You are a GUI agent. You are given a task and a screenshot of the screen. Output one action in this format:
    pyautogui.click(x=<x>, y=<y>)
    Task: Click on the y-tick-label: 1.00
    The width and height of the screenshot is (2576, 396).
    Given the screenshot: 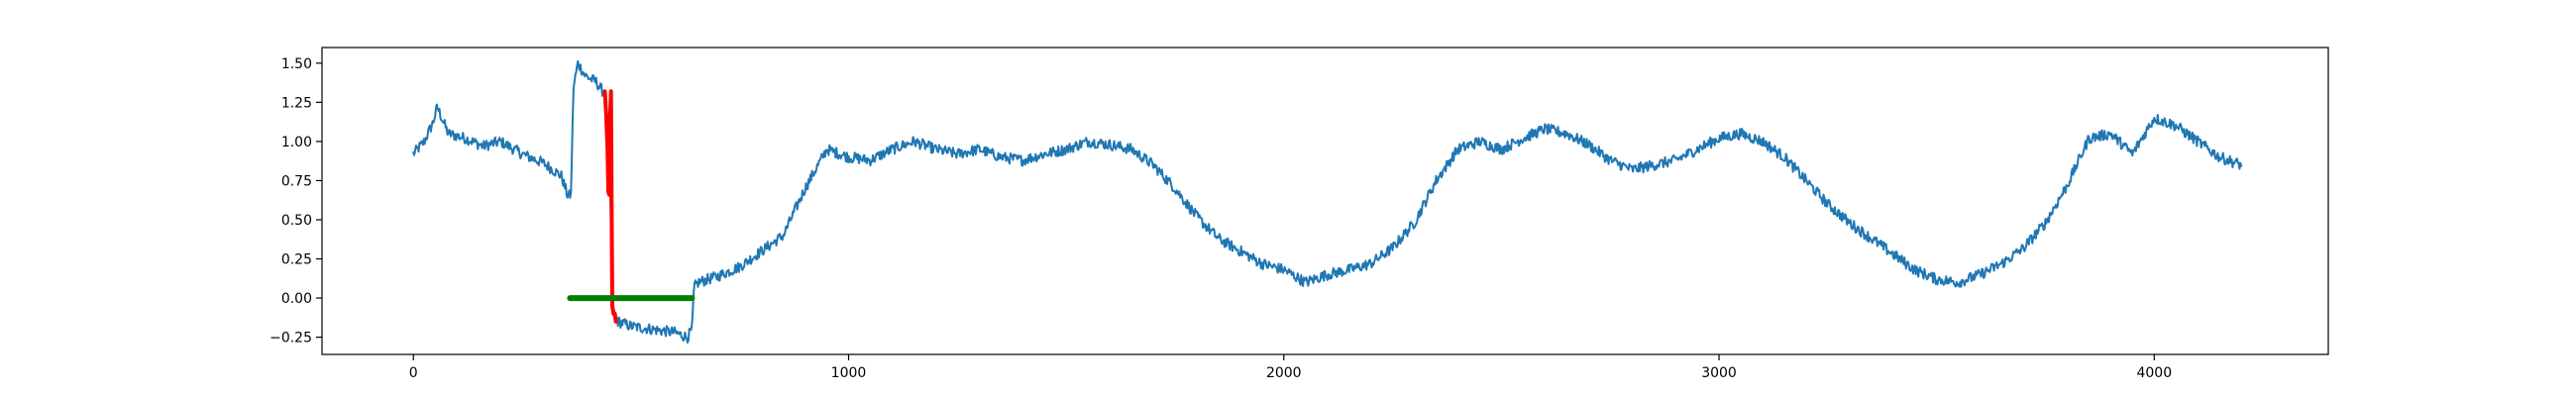 What is the action you would take?
    pyautogui.click(x=296, y=142)
    